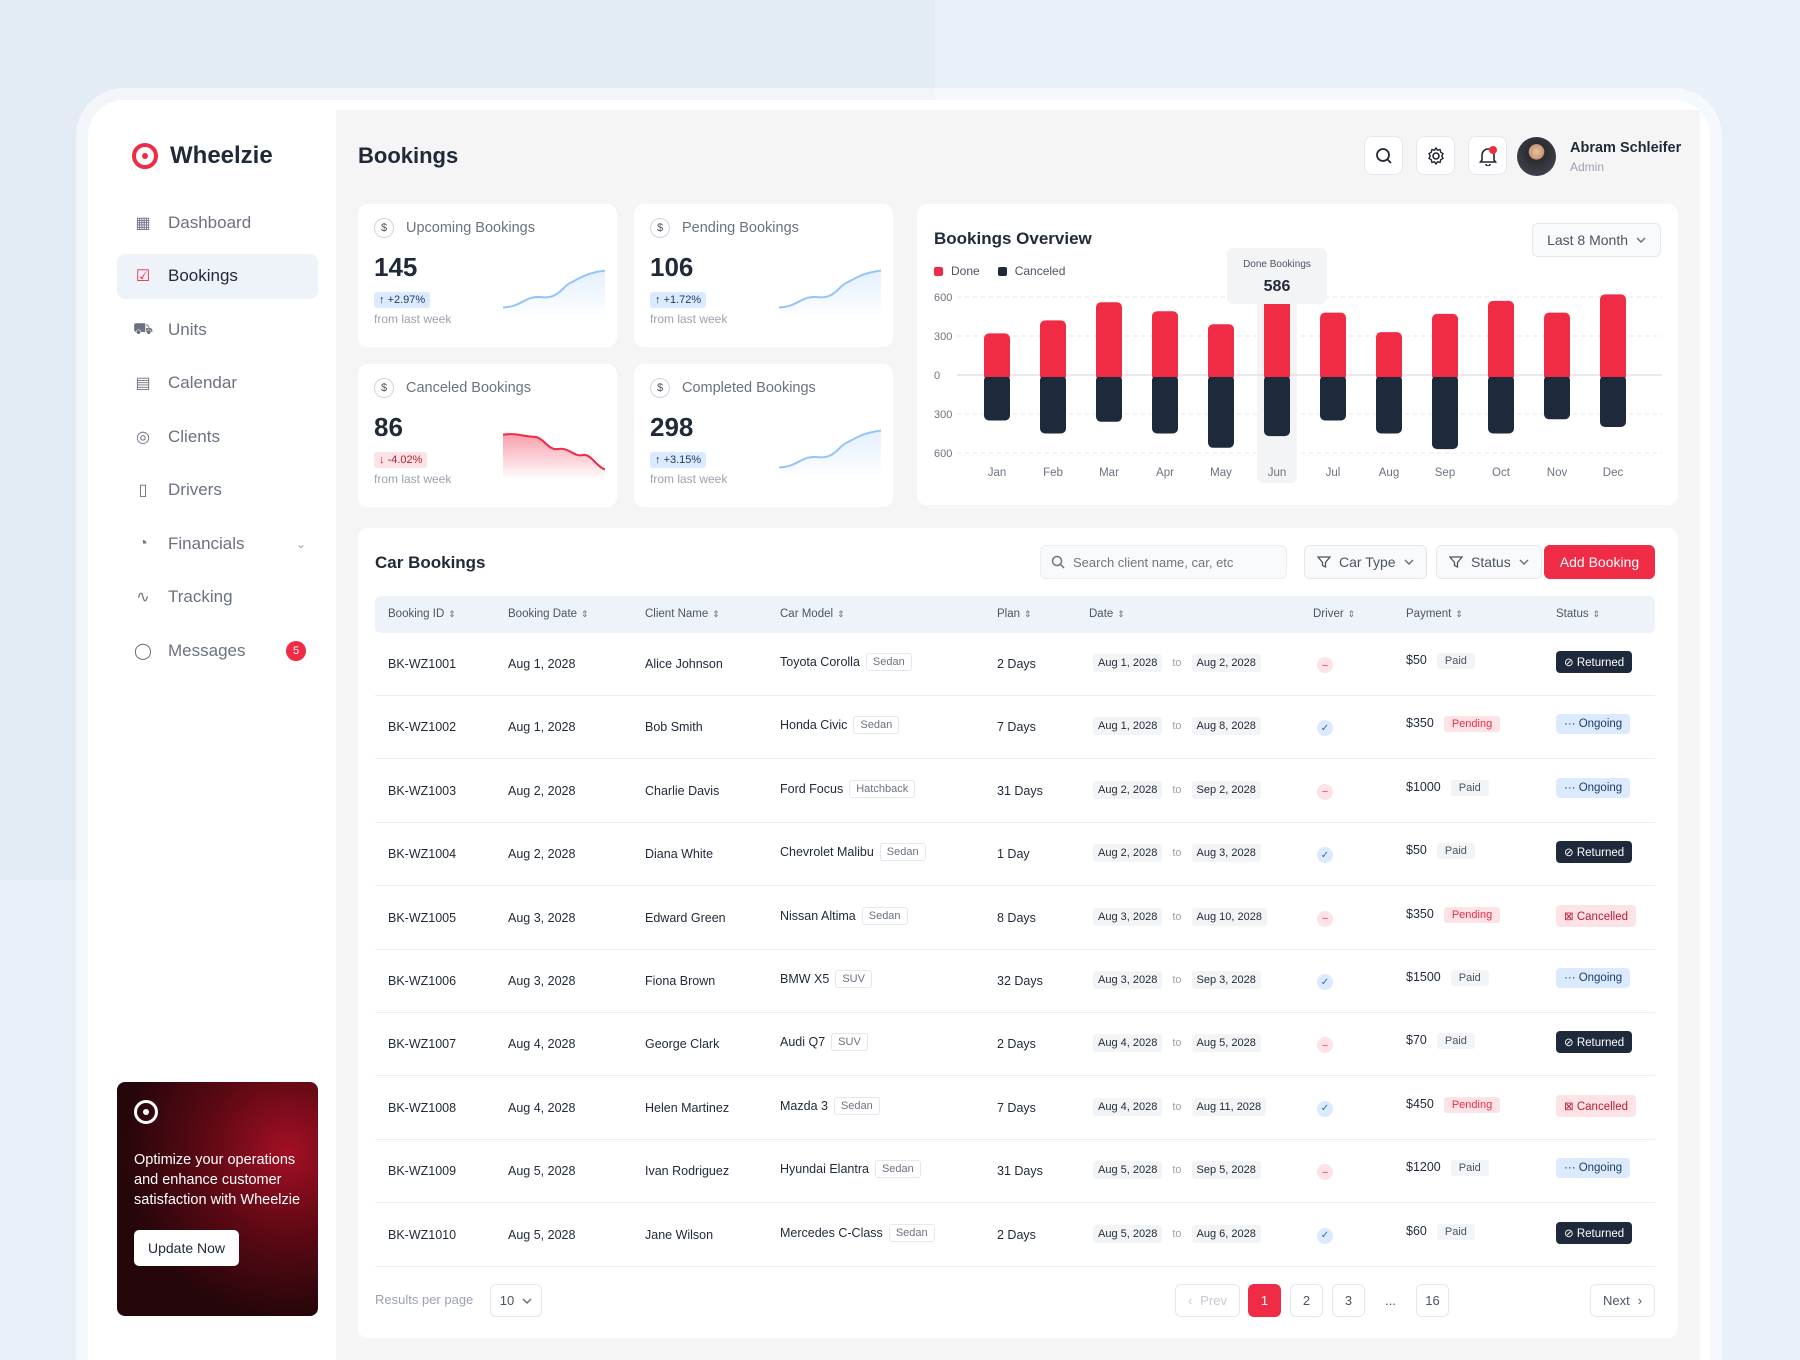 The width and height of the screenshot is (1800, 1360). I want to click on update-now-button: Update Now, so click(187, 1248).